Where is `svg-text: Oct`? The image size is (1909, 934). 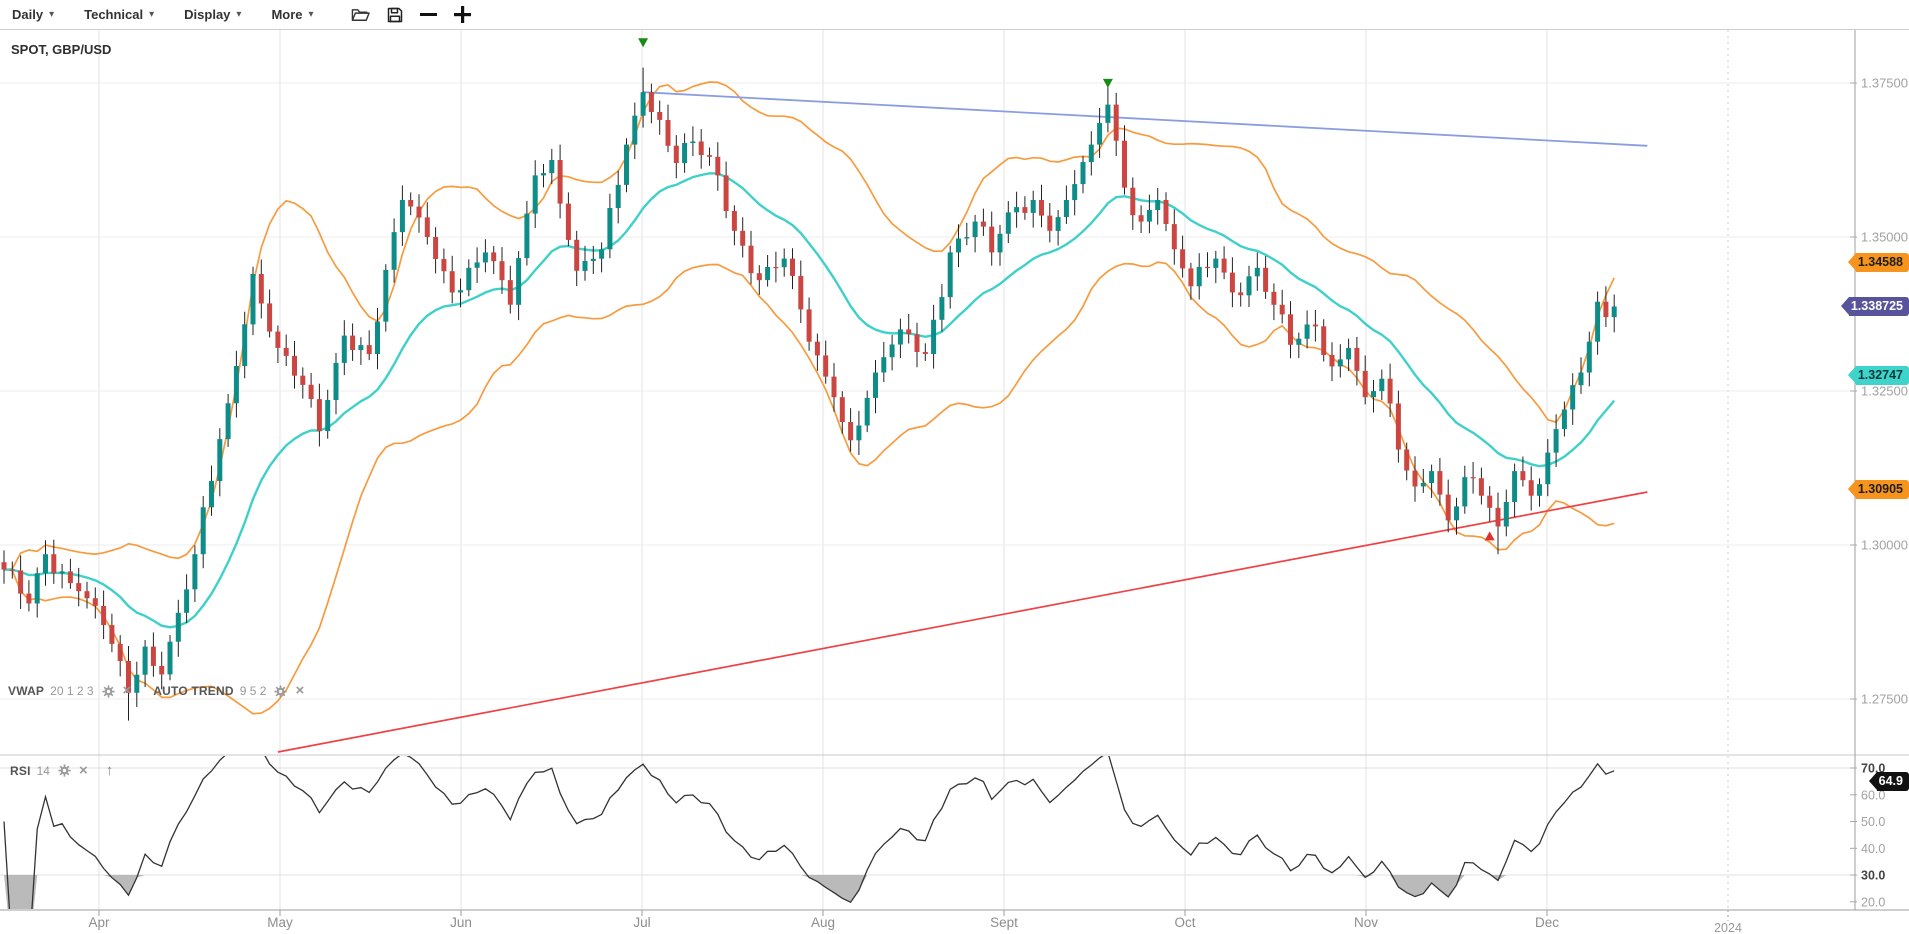
svg-text: Oct is located at coordinates (1184, 922).